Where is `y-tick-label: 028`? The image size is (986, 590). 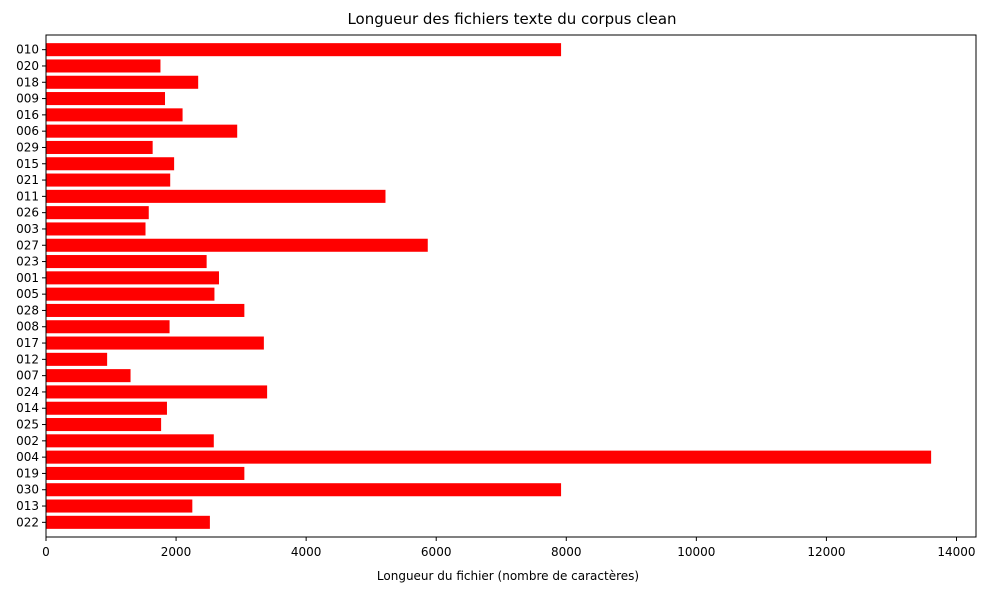
y-tick-label: 028 is located at coordinates (27, 310).